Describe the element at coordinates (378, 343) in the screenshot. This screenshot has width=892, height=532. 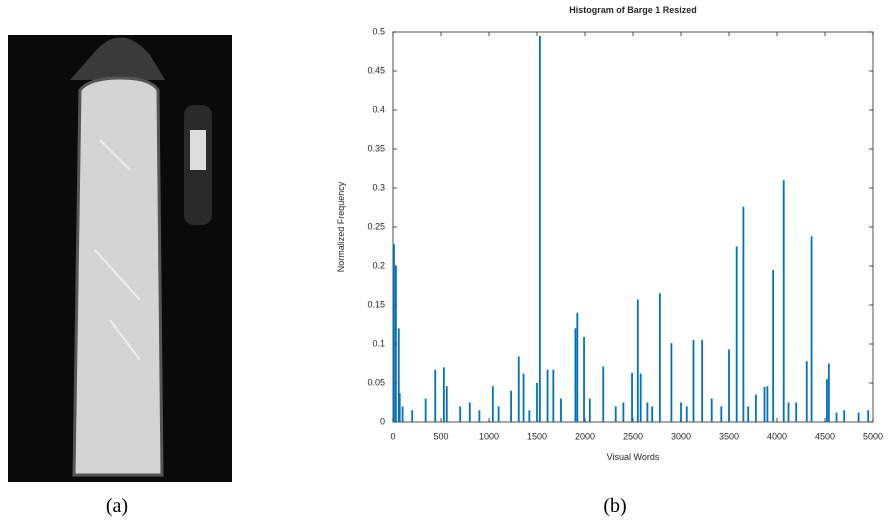
I see `y-tick-label: 0.1` at that location.